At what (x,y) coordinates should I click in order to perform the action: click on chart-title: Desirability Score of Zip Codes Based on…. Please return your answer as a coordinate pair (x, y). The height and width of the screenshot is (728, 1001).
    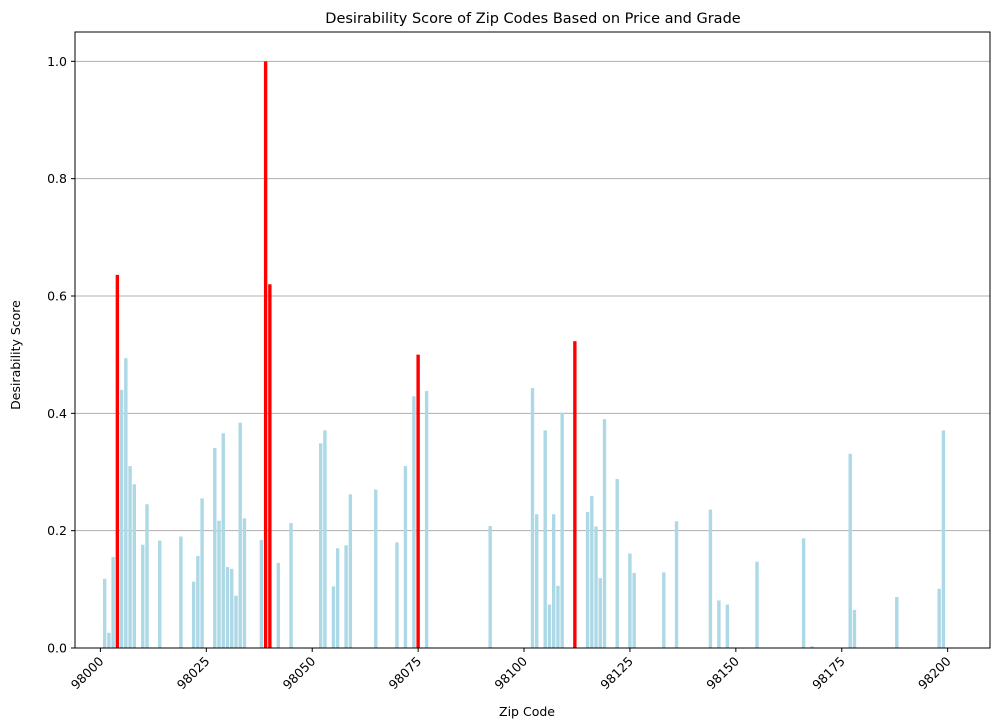
    Looking at the image, I should click on (532, 19).